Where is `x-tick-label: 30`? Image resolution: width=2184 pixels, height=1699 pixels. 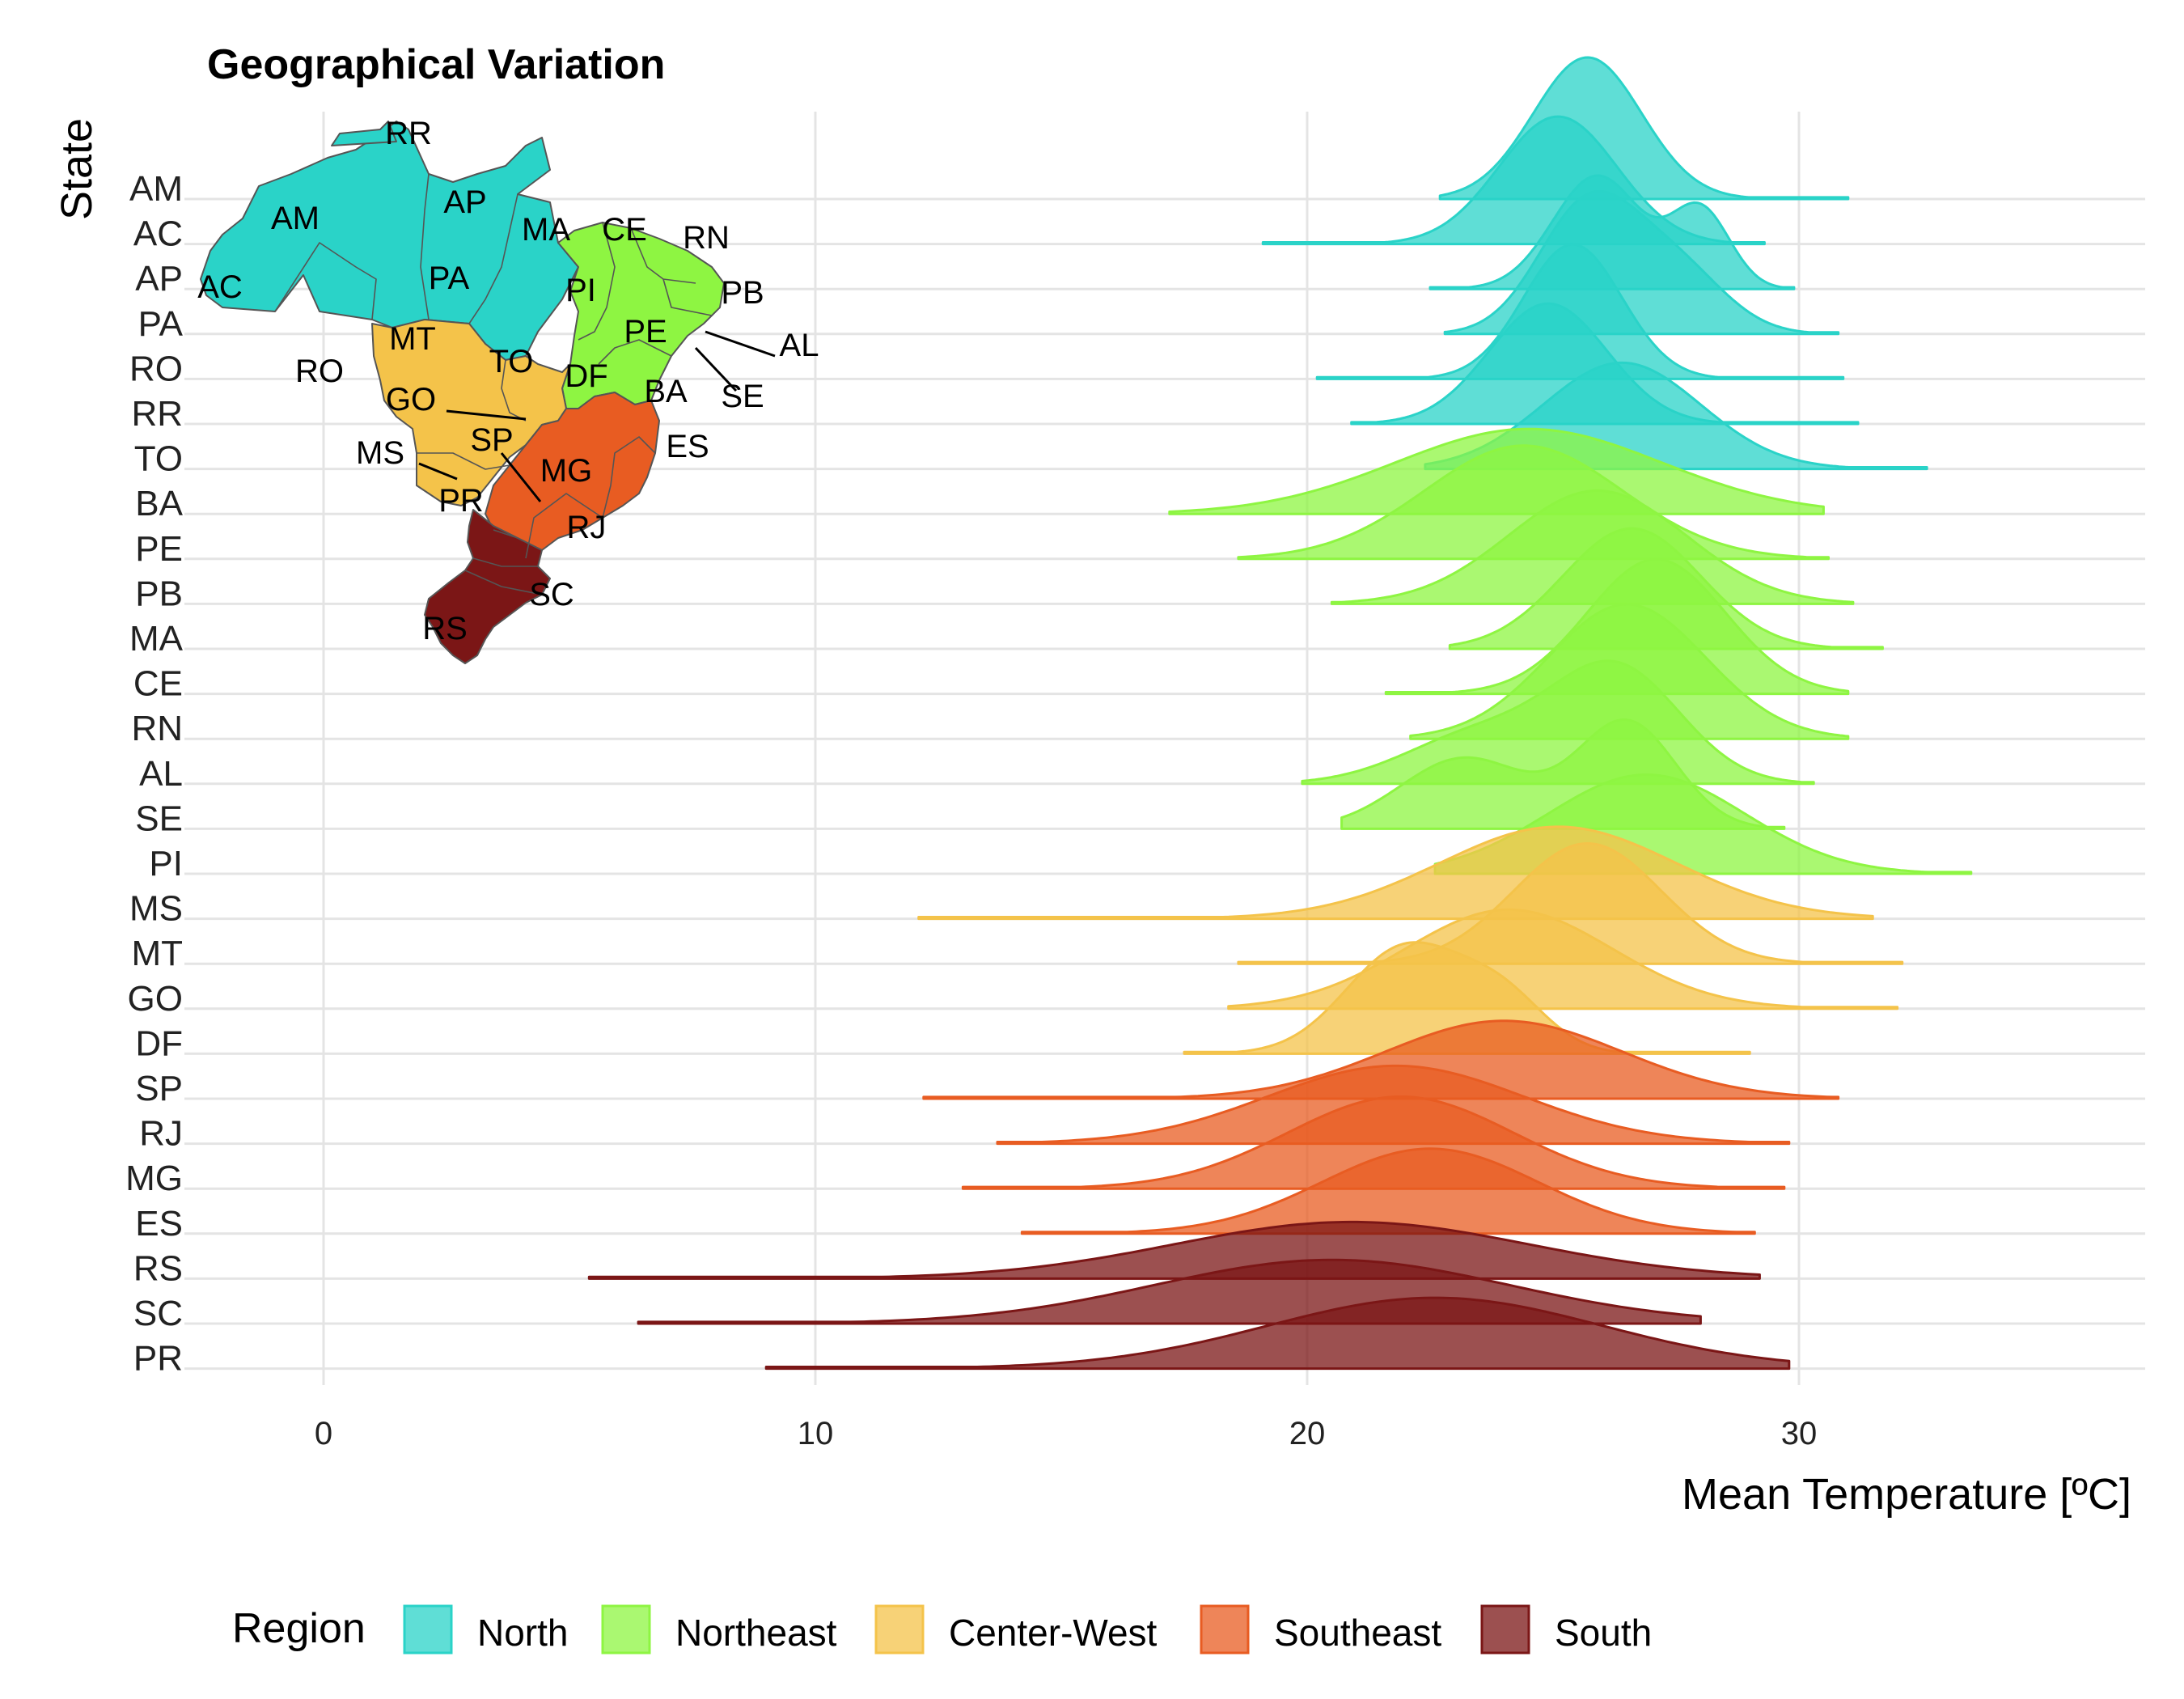 x-tick-label: 30 is located at coordinates (1799, 1433).